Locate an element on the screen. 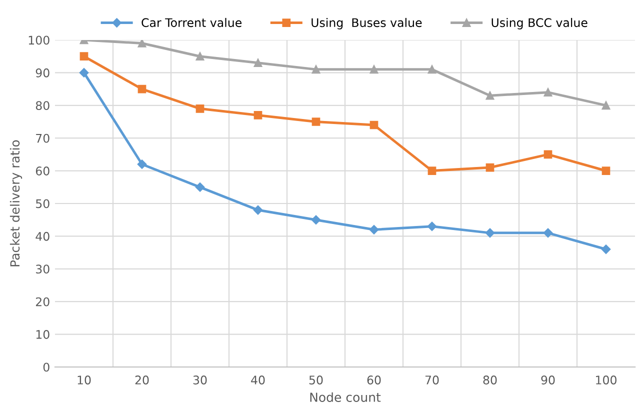 This screenshot has width=636, height=407. y-axis-title: Packet delivery ratio is located at coordinates (16, 203).